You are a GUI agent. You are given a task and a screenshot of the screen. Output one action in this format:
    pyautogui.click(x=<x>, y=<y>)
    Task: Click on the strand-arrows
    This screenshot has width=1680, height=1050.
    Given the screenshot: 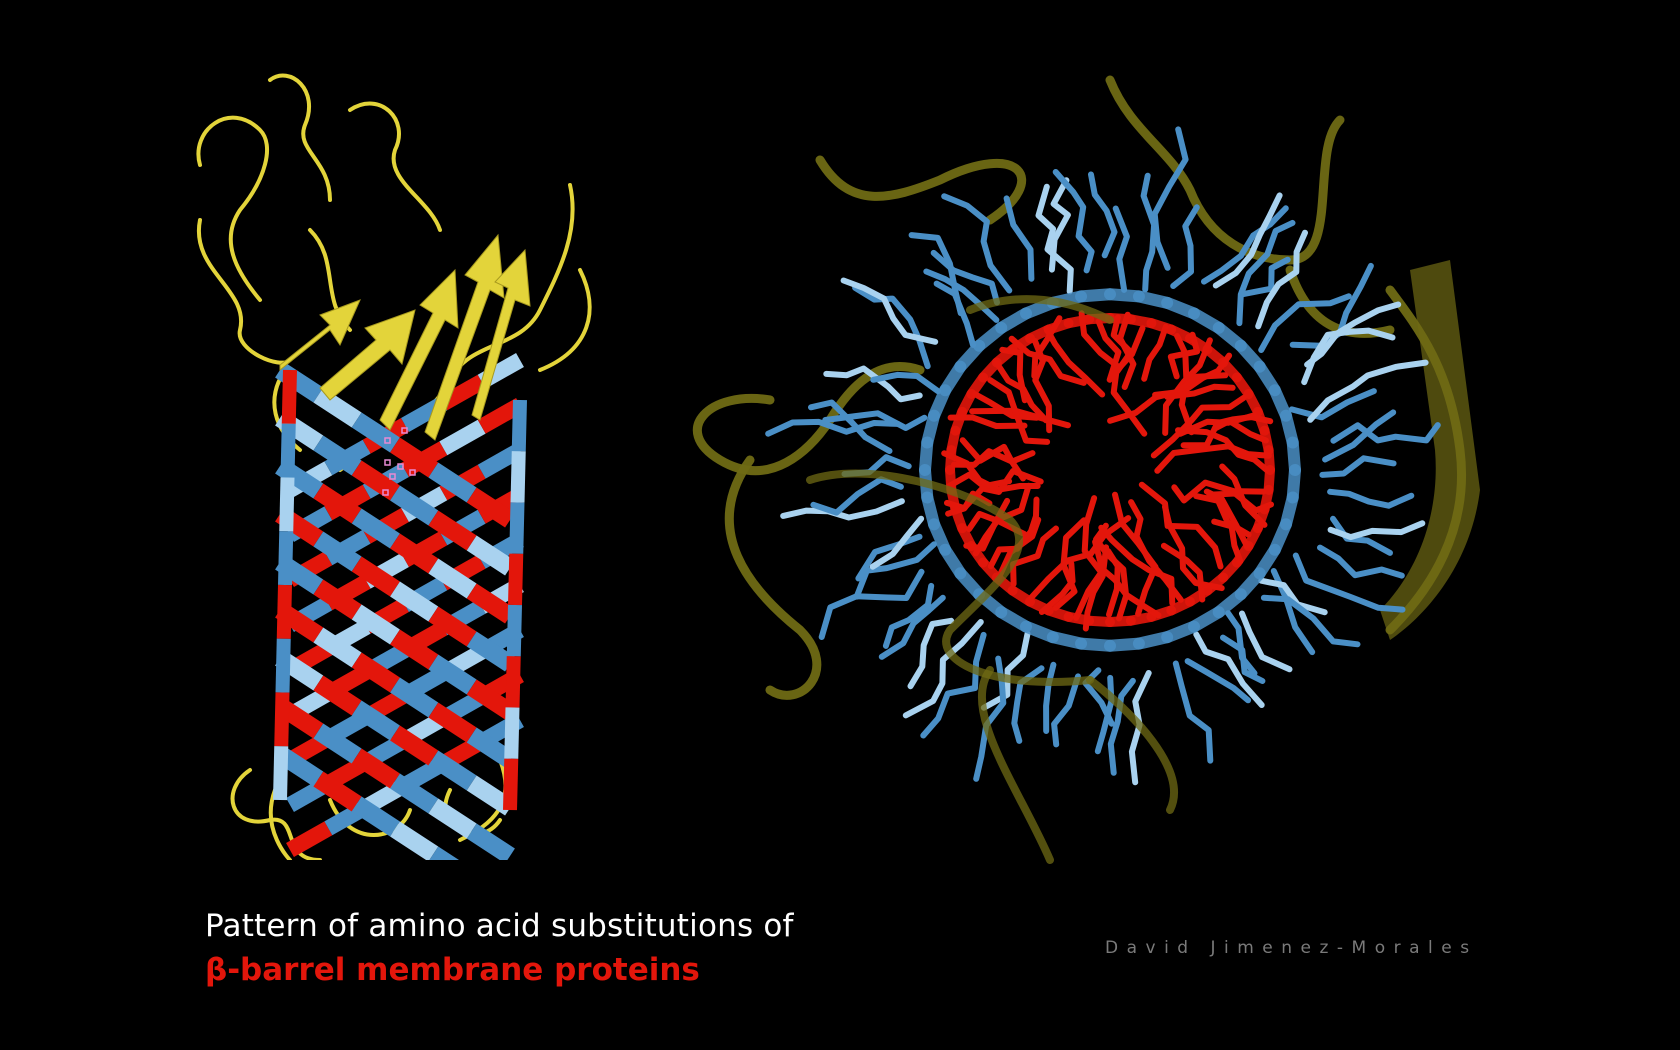 What is the action you would take?
    pyautogui.click(x=405, y=337)
    